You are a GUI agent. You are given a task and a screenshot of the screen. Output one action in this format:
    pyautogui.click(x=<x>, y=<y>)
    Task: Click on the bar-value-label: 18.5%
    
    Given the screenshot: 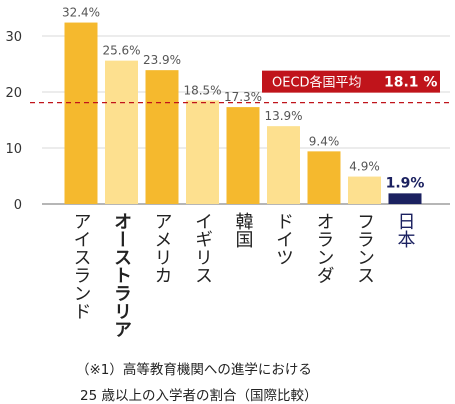 What is the action you would take?
    pyautogui.click(x=202, y=90)
    